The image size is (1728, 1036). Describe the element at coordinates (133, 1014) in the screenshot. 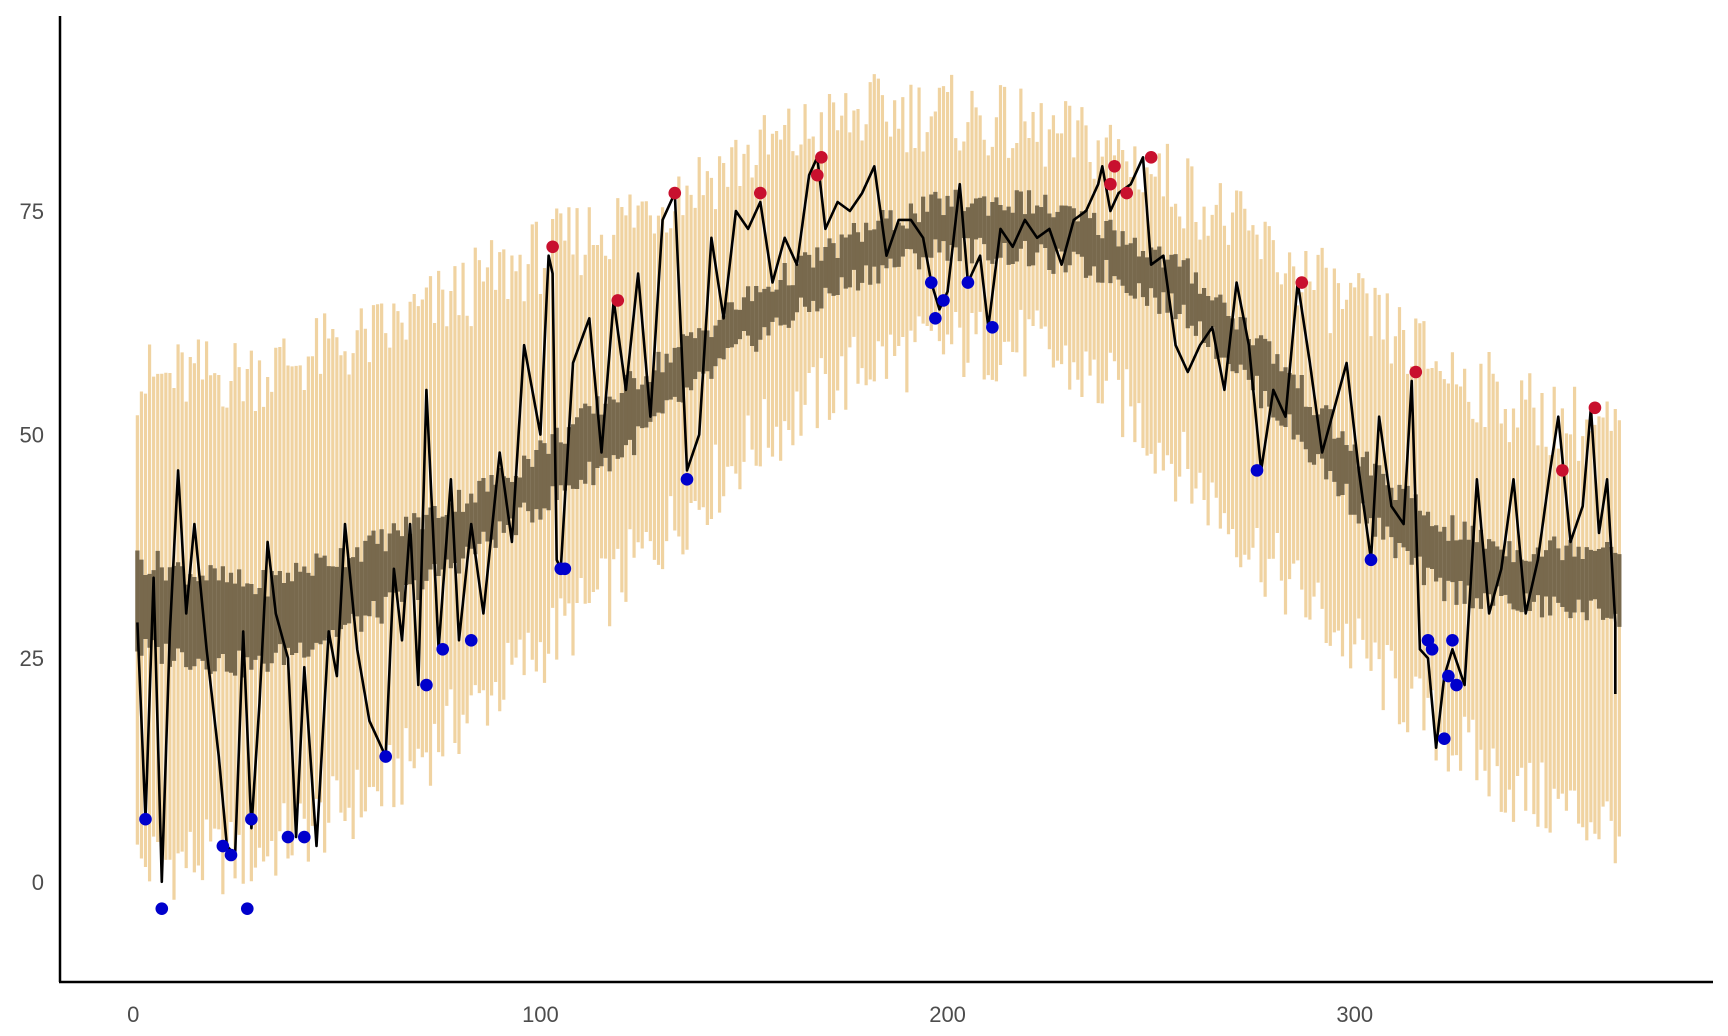

I see `x-tick-label: 0` at that location.